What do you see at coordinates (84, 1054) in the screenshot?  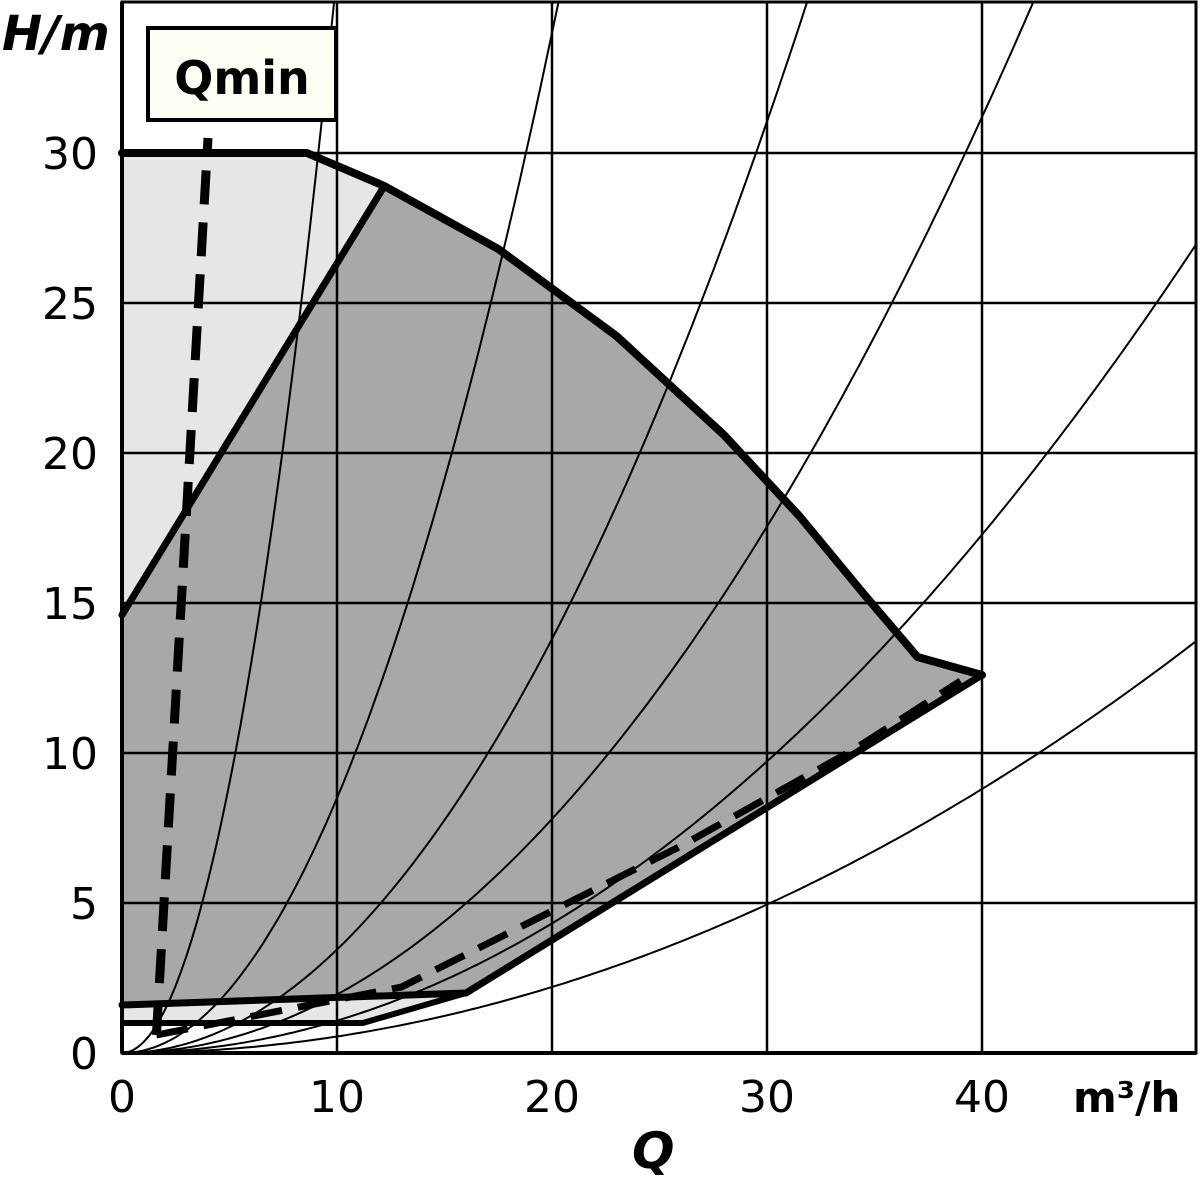 I see `y-tick-label: 0` at bounding box center [84, 1054].